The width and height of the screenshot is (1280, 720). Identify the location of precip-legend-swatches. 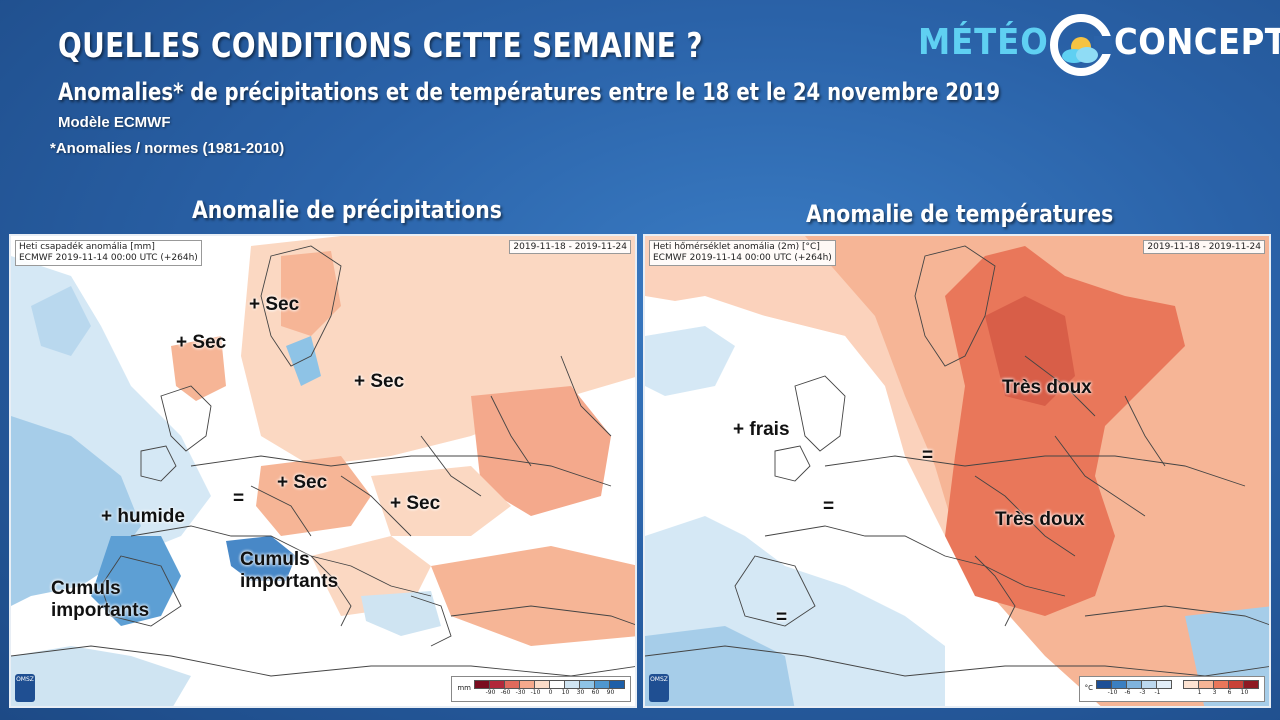
(549, 684).